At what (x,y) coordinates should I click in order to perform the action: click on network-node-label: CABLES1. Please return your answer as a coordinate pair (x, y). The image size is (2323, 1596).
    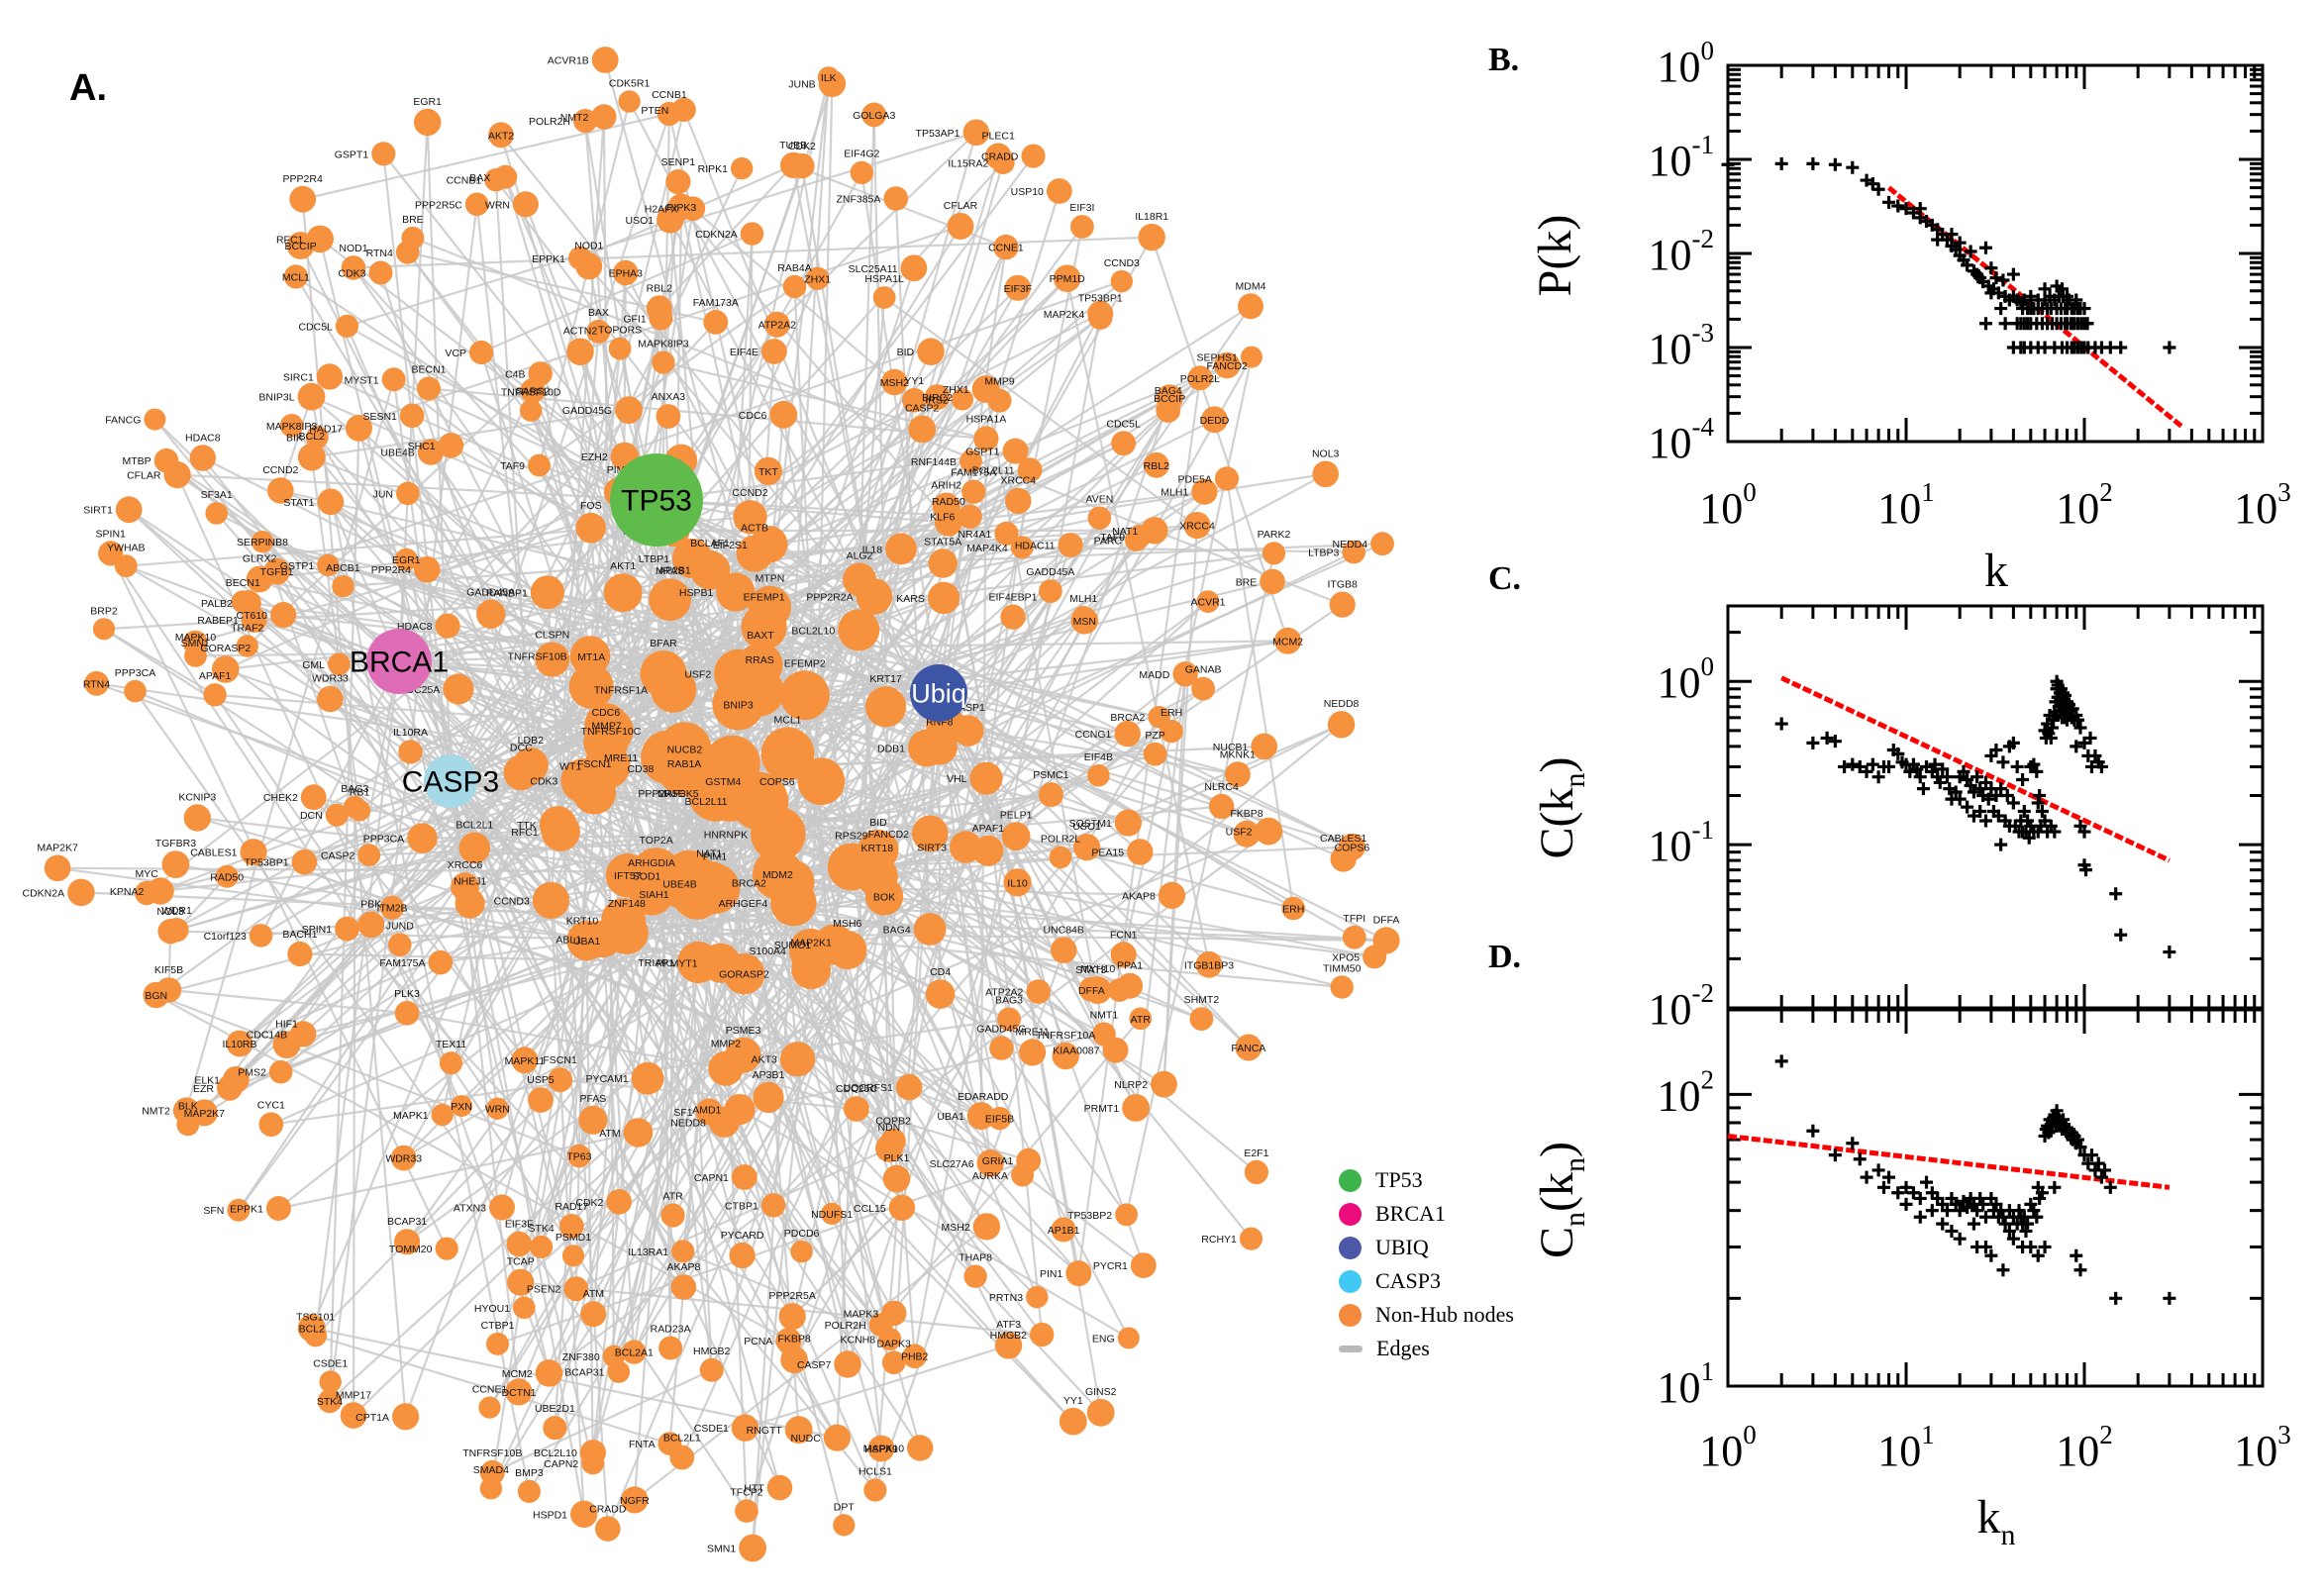
    Looking at the image, I should click on (1343, 839).